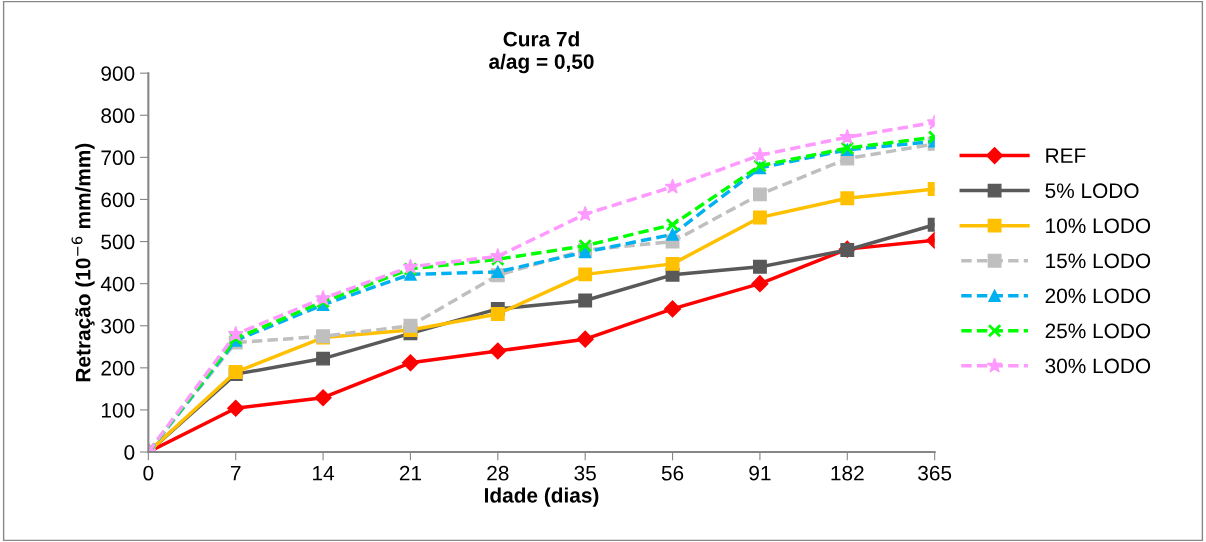 The height and width of the screenshot is (542, 1206). I want to click on legend-label: 5% LODO, so click(1092, 191).